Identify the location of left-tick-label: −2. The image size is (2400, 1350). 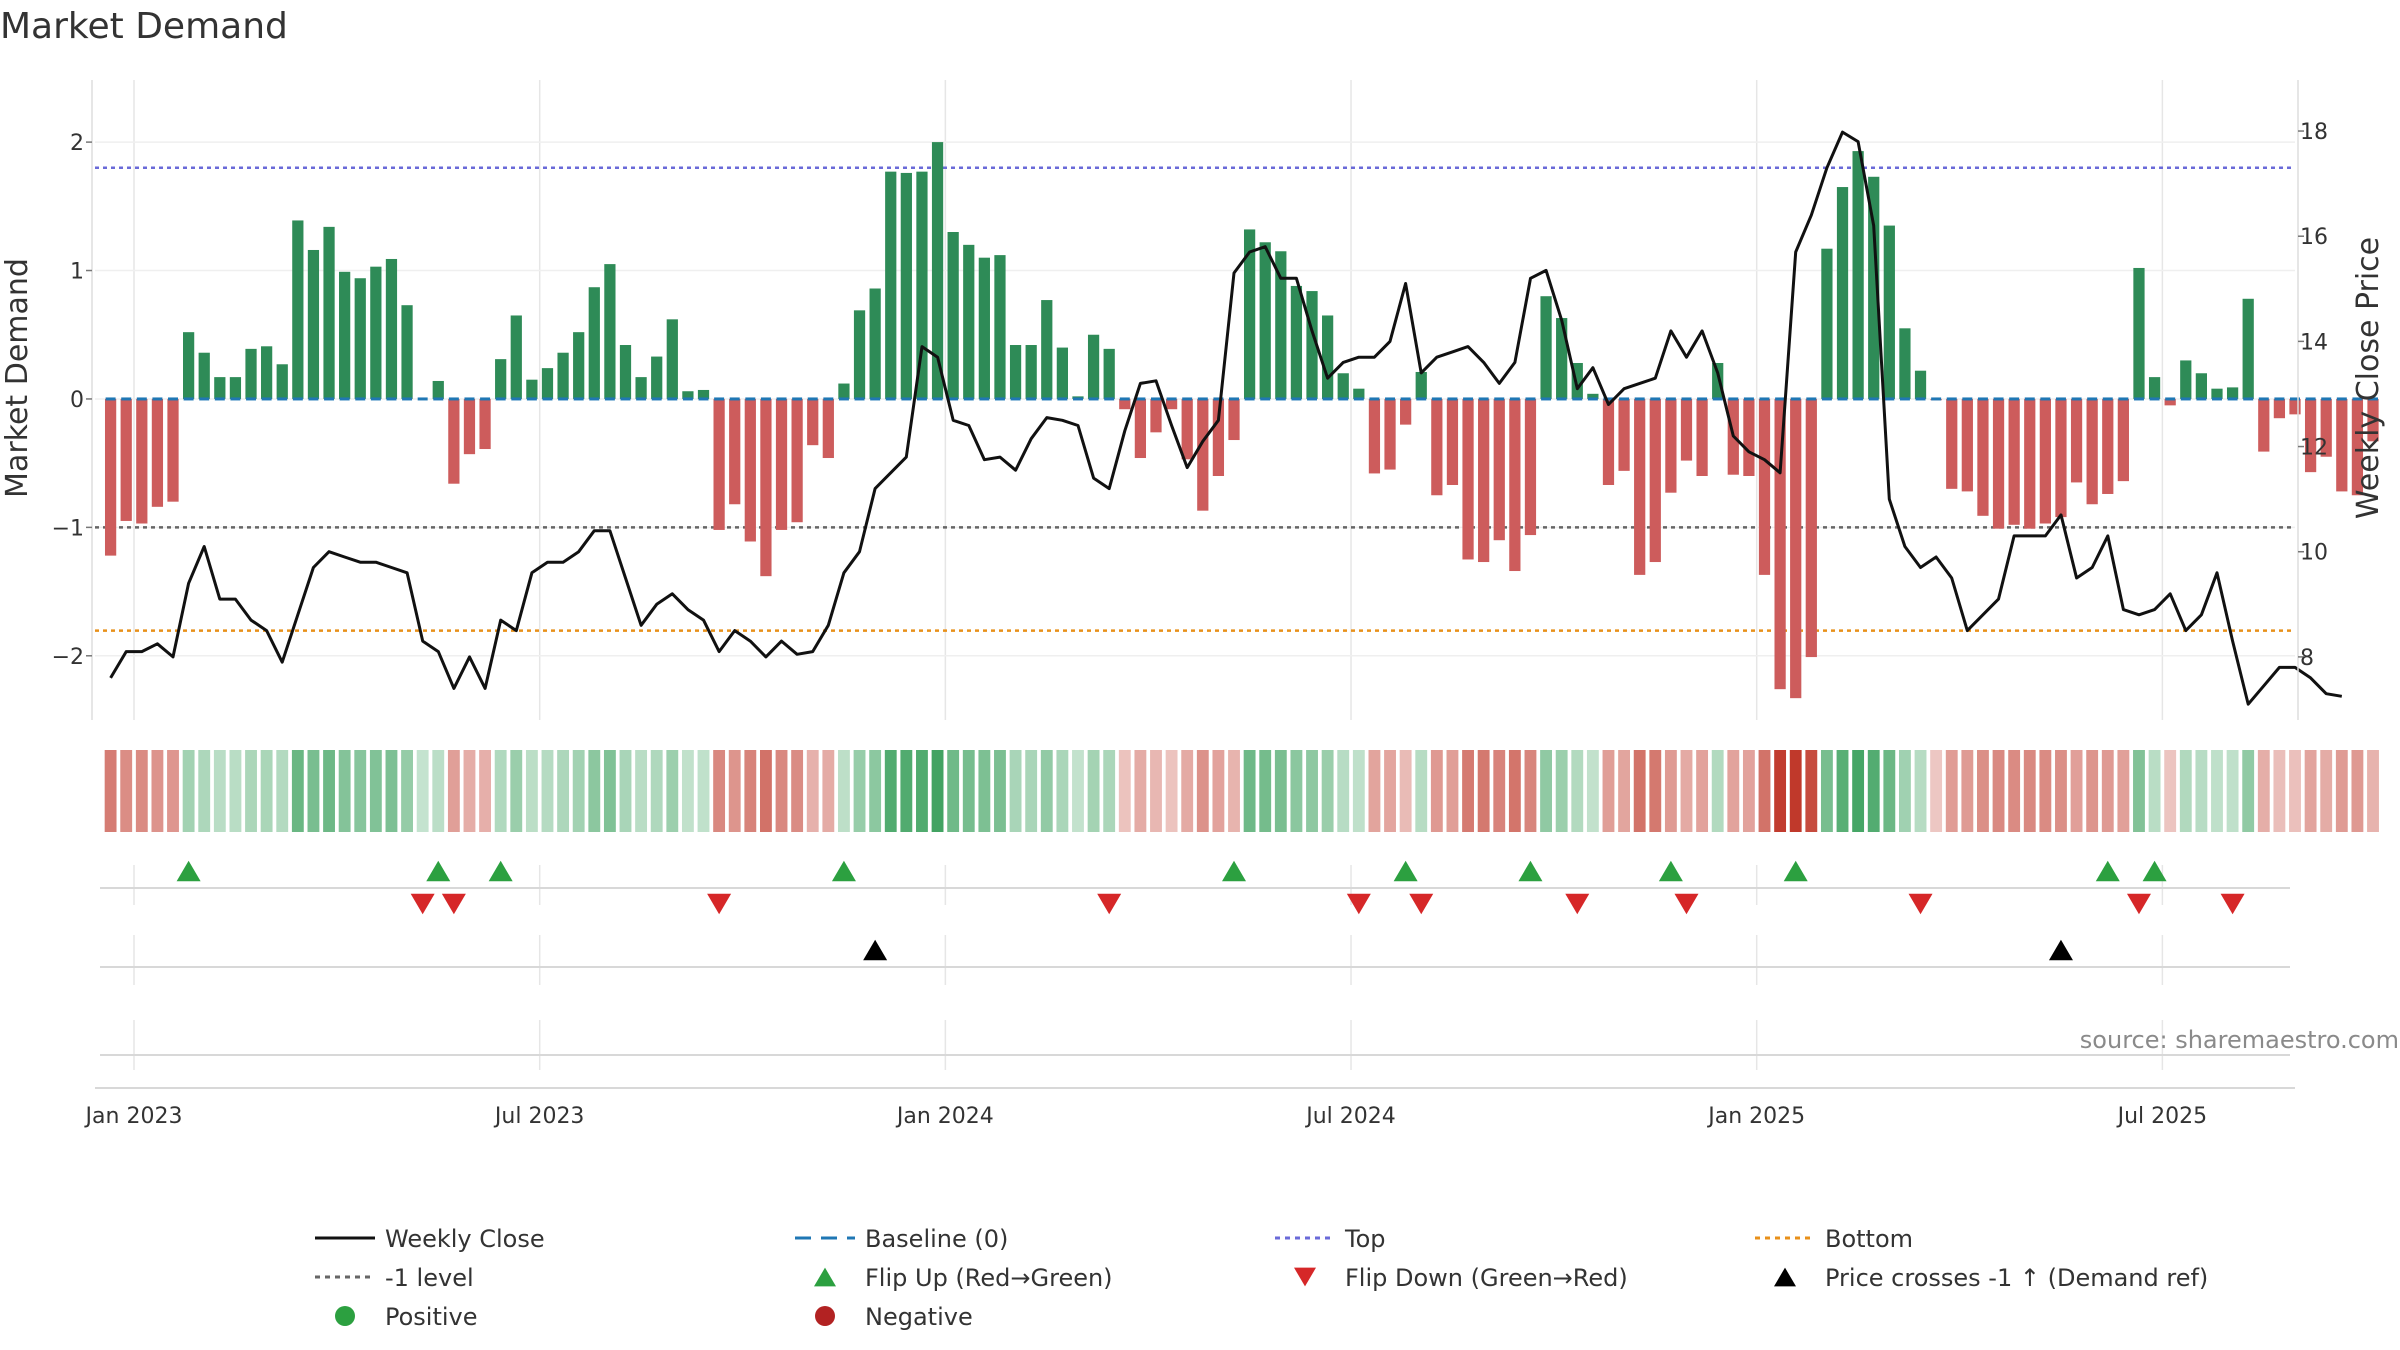
(68, 657).